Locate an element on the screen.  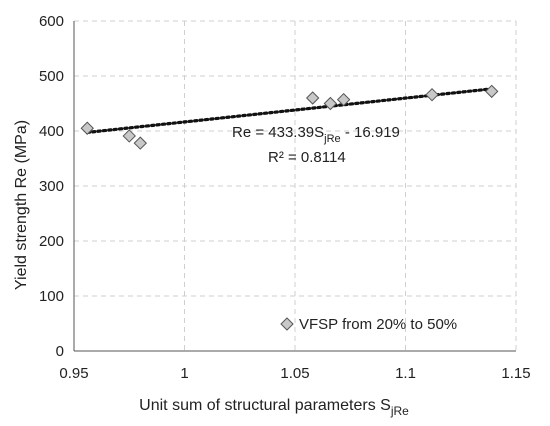
x-tick-label: 1.15 is located at coordinates (515, 373).